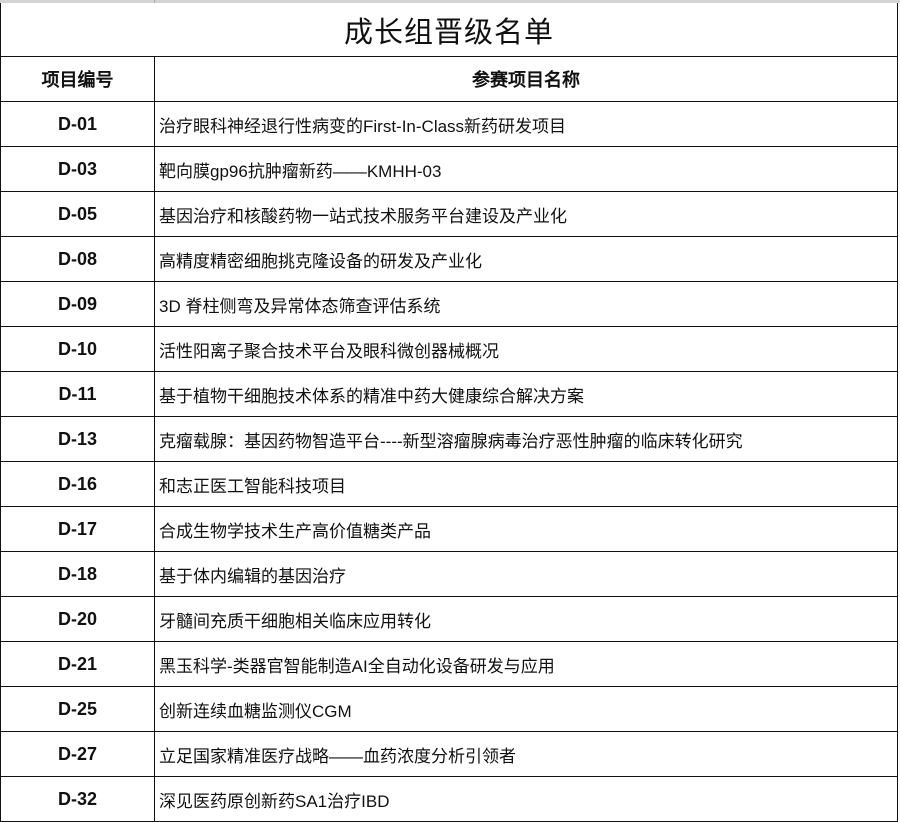 This screenshot has height=822, width=900. What do you see at coordinates (526, 214) in the screenshot?
I see `project-name: 基因治疗和核酸药物一站式技术服务平台建设及产业化` at bounding box center [526, 214].